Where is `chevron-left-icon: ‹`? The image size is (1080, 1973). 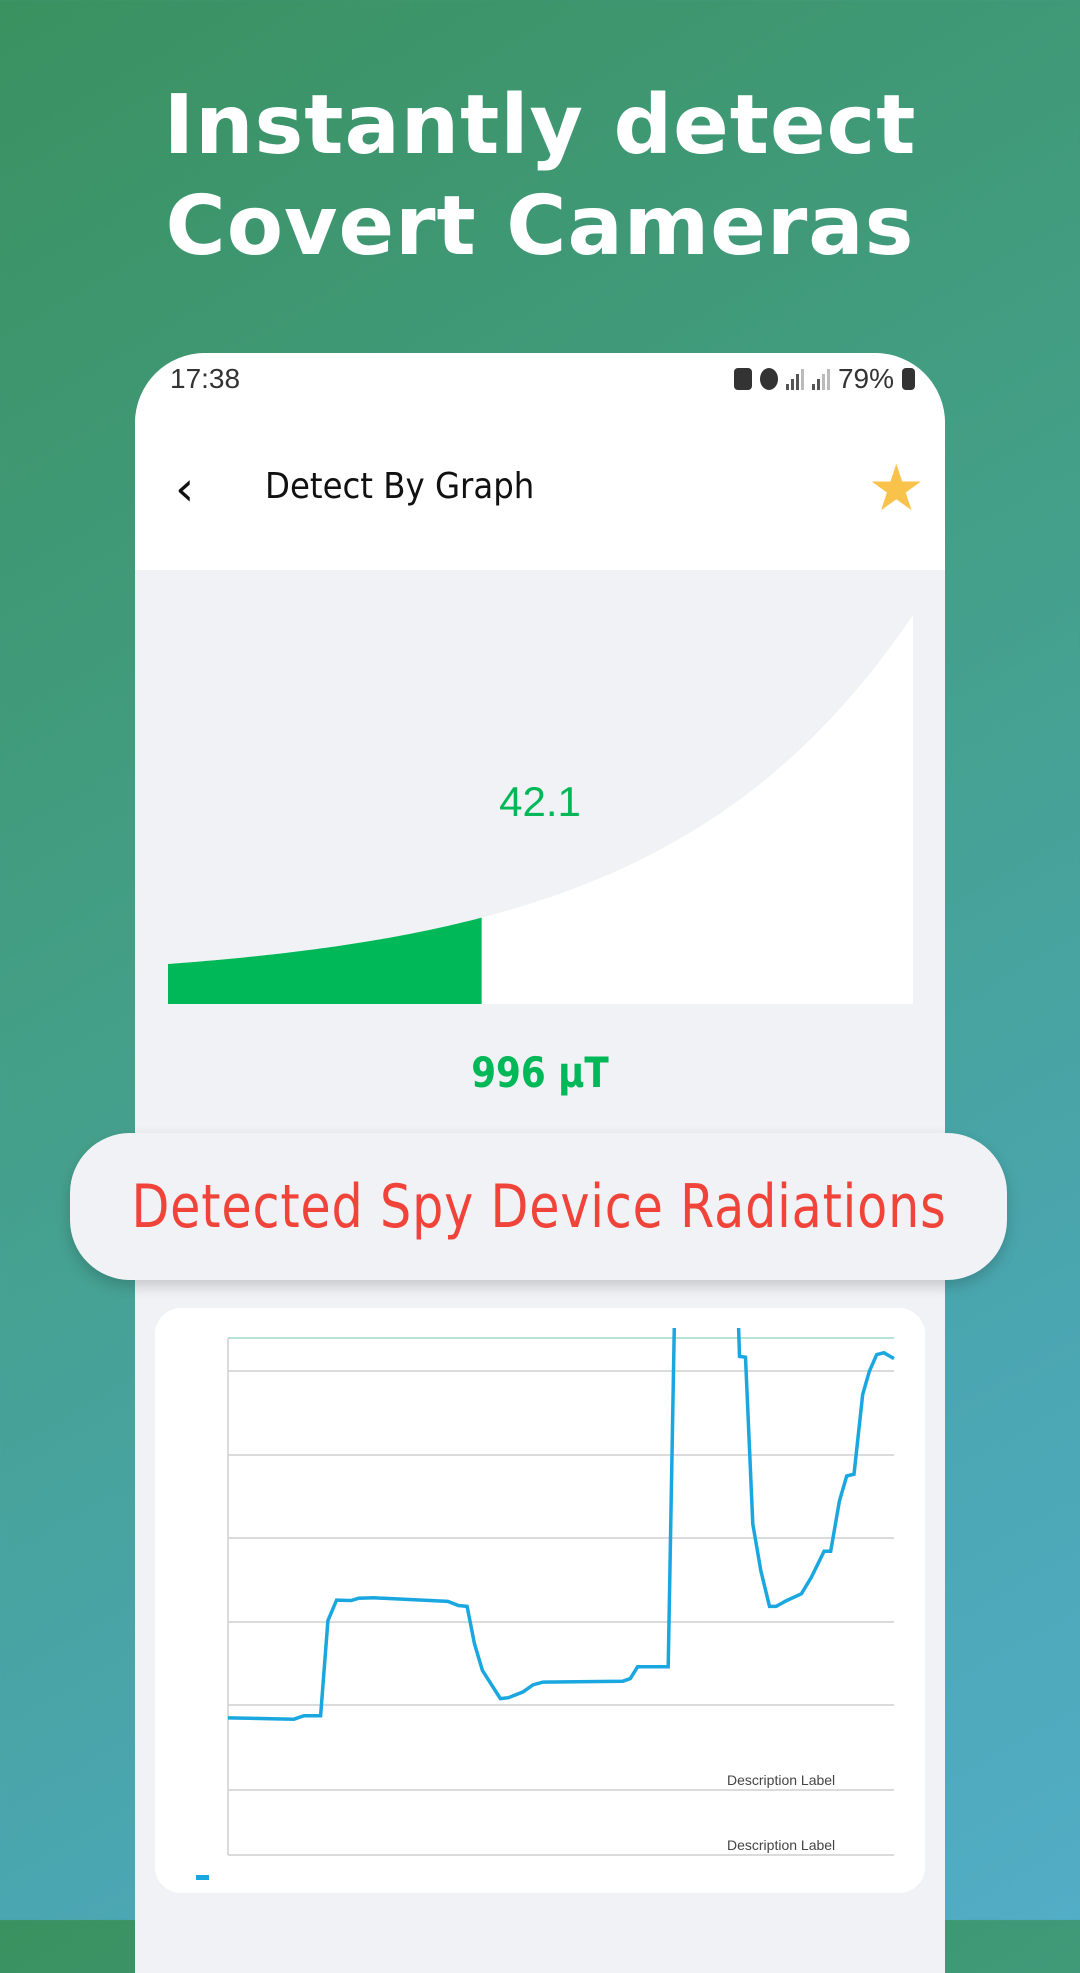 chevron-left-icon: ‹ is located at coordinates (185, 489).